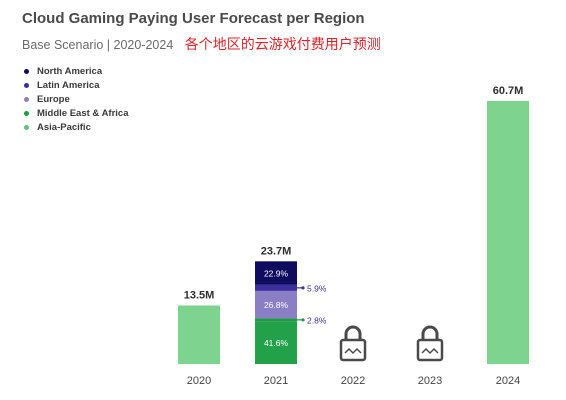  Describe the element at coordinates (199, 381) in the screenshot. I see `x-tick-label: 2020` at that location.